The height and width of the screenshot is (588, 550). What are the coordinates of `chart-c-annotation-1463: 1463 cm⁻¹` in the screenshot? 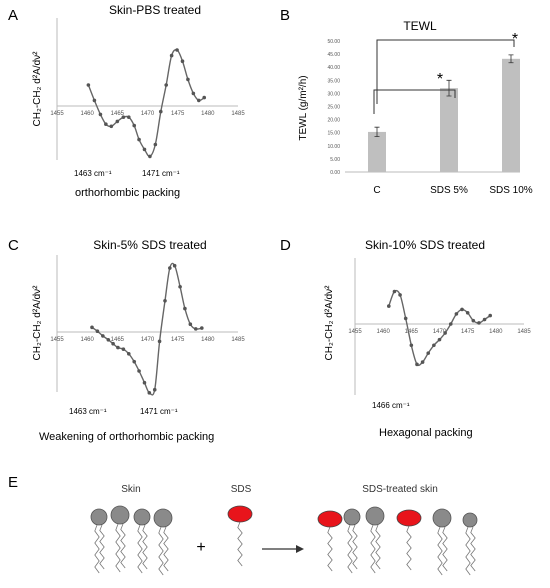 It's located at (88, 411).